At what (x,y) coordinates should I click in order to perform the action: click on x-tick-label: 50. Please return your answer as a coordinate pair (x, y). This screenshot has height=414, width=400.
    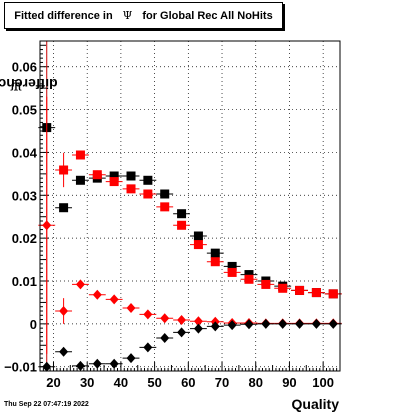
    Looking at the image, I should click on (154, 382).